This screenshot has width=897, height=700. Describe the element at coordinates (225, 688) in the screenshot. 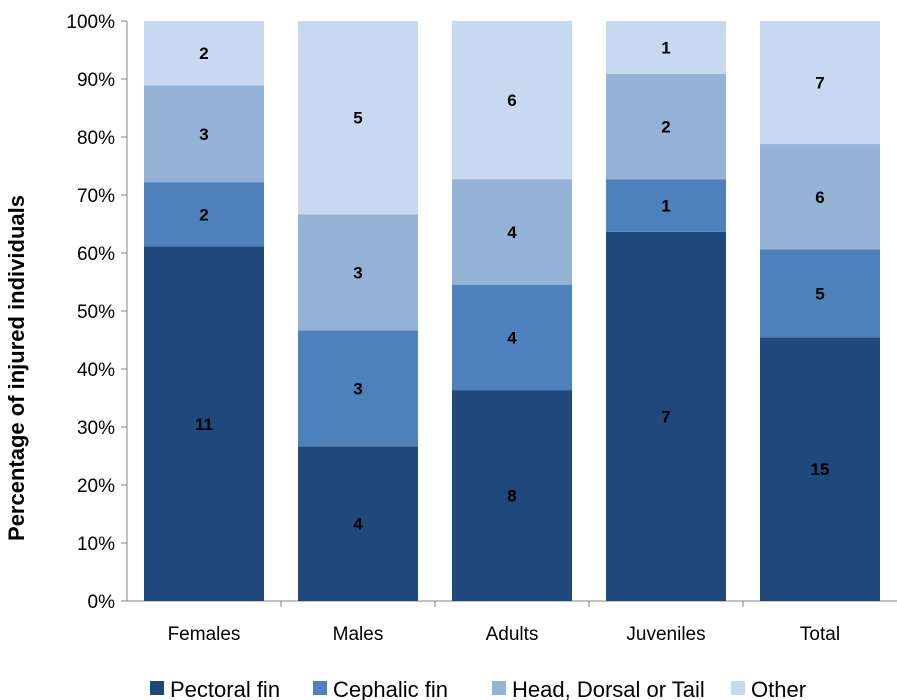

I see `legend-label: Pectoral fin` at that location.